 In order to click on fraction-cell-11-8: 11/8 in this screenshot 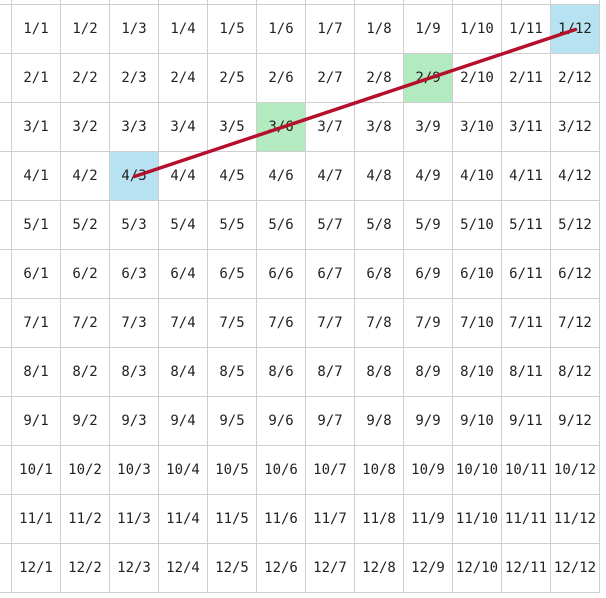, I will do `click(379, 519)`.